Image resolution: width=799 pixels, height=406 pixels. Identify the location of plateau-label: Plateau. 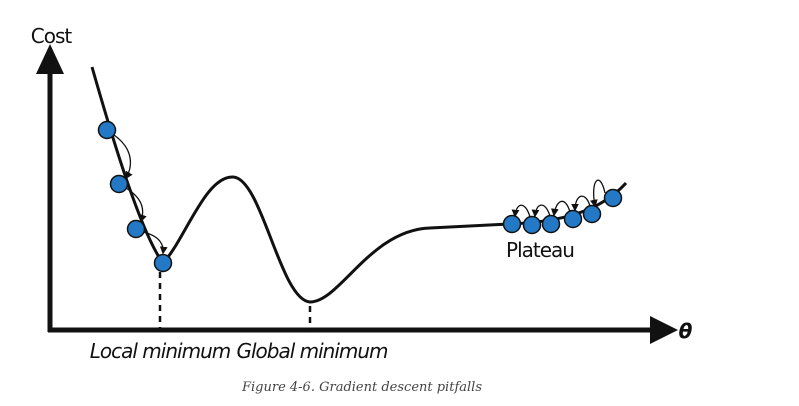
(540, 250).